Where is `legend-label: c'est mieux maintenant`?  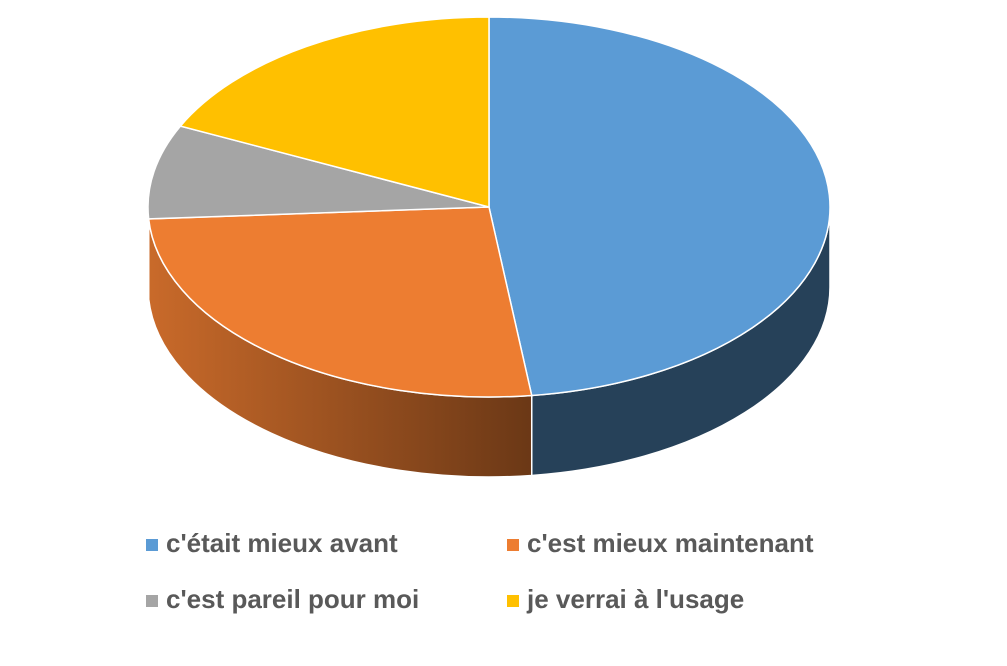
legend-label: c'est mieux maintenant is located at coordinates (670, 543).